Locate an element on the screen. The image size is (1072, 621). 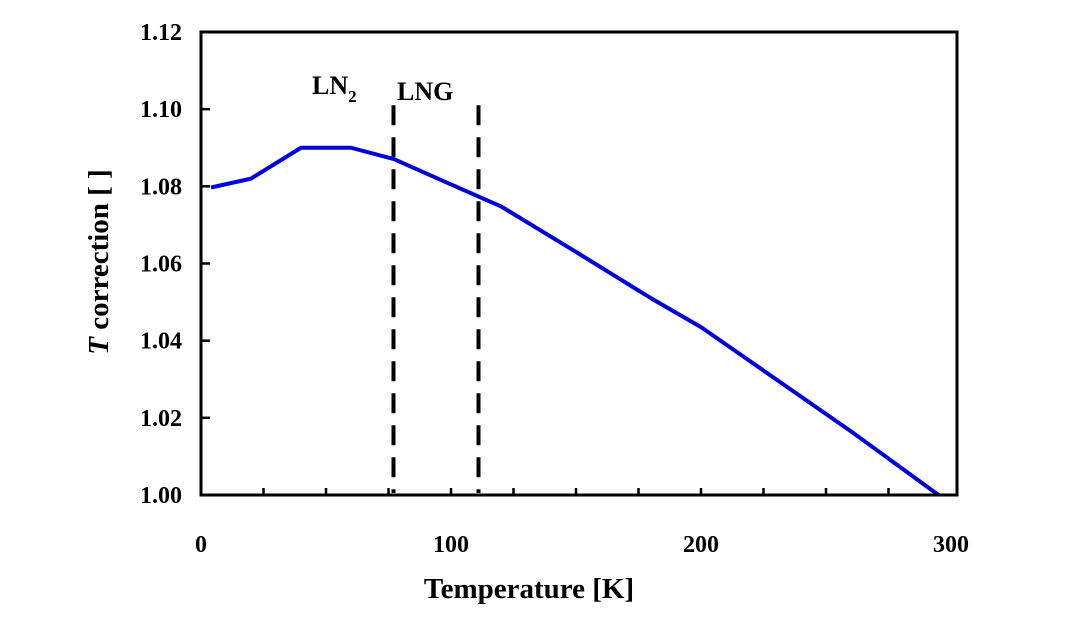
x-tick-label: 200 is located at coordinates (701, 545).